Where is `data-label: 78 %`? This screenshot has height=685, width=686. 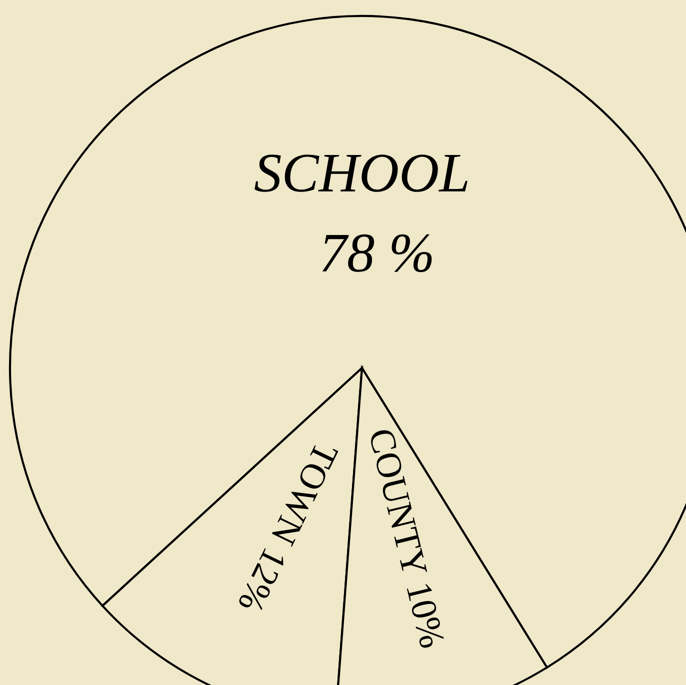
data-label: 78 % is located at coordinates (377, 253).